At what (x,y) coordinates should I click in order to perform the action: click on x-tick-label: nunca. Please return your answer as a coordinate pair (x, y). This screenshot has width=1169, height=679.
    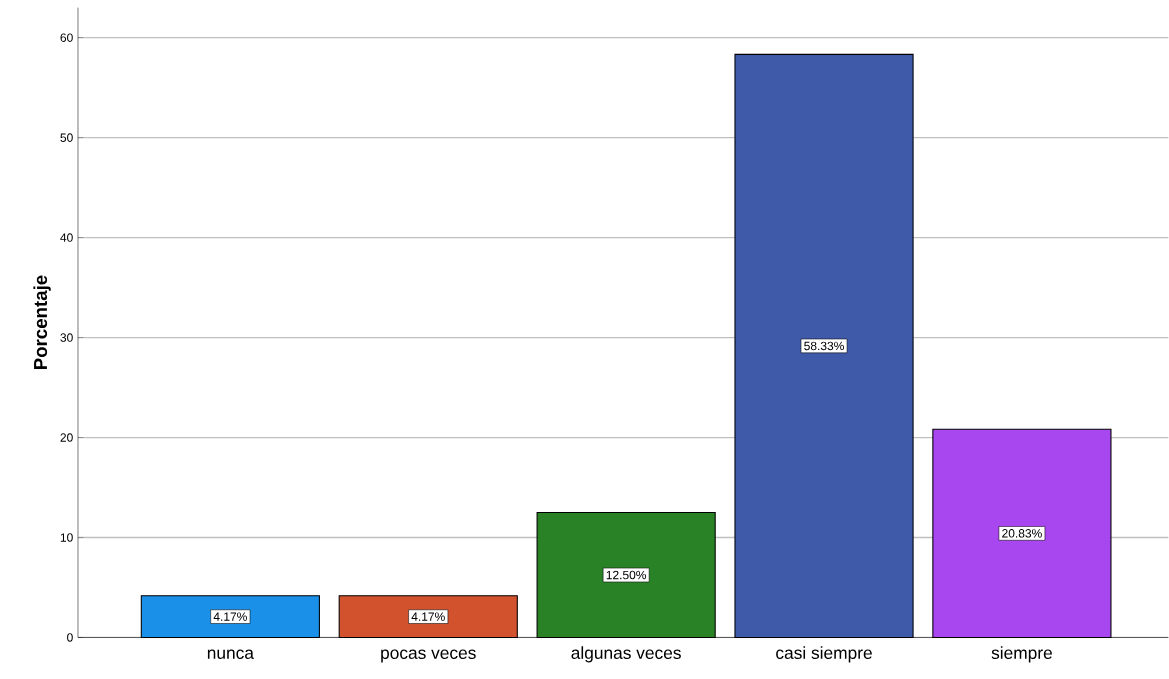
    Looking at the image, I should click on (230, 654).